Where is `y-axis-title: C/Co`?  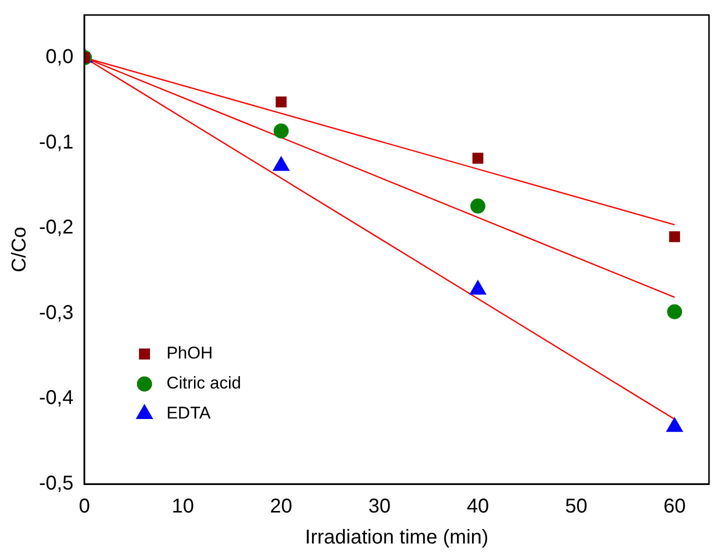
y-axis-title: C/Co is located at coordinates (19, 249).